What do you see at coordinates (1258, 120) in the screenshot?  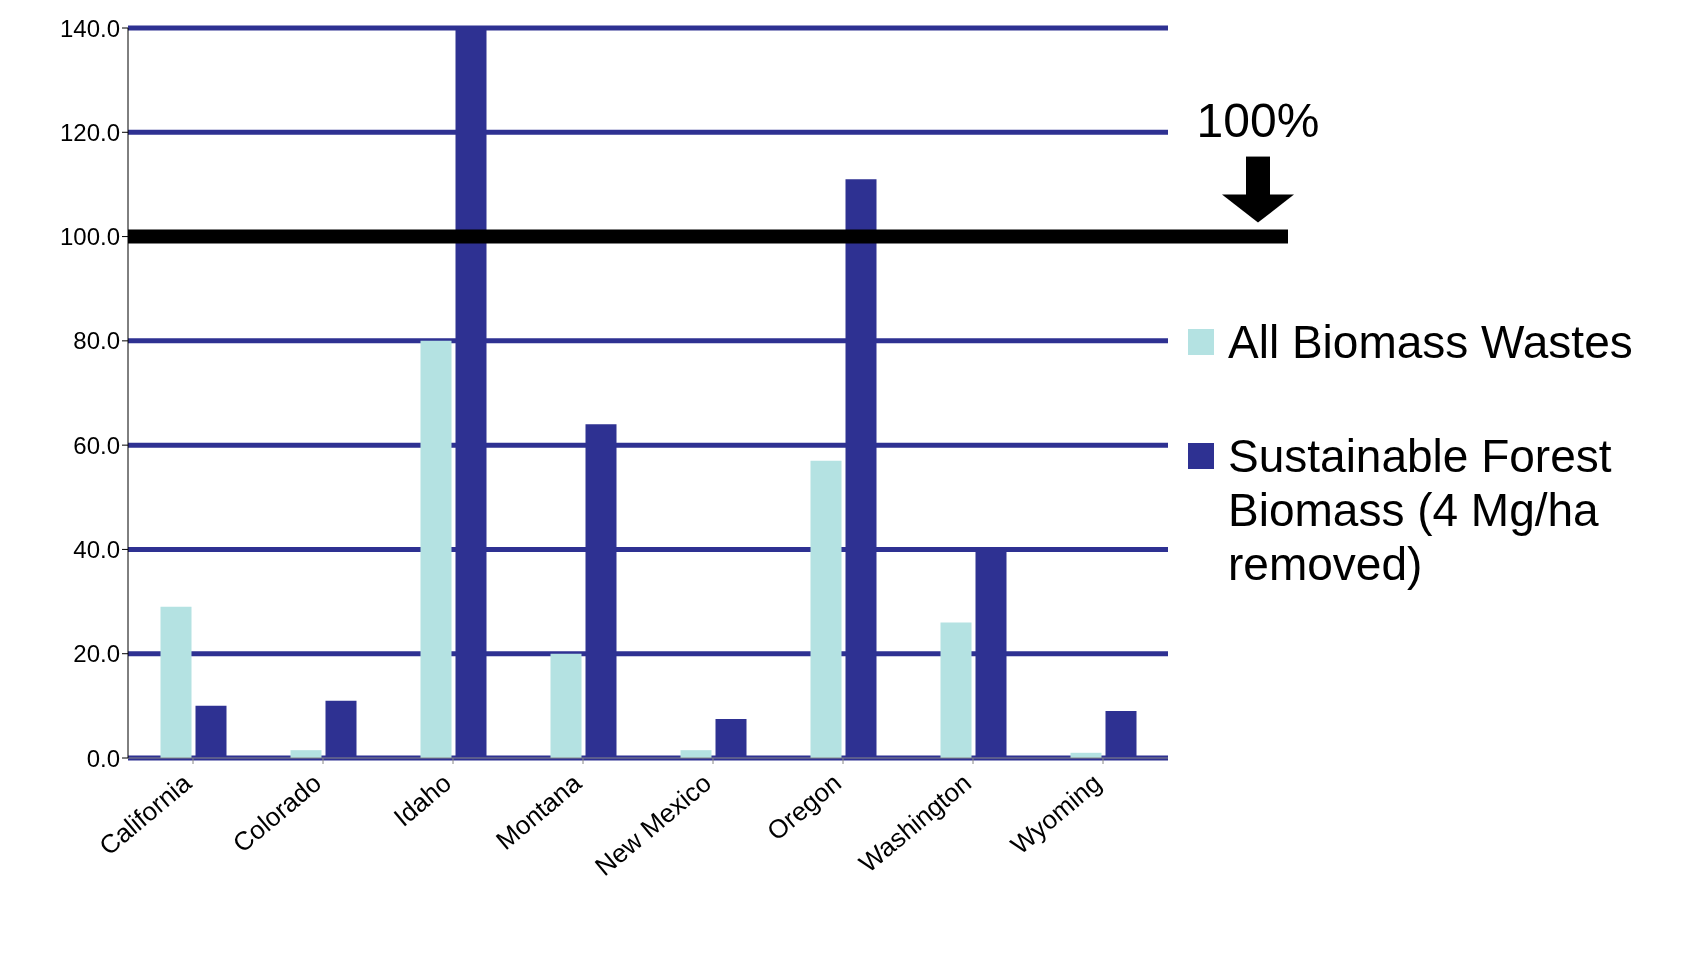 I see `ref-line-label: 100%` at bounding box center [1258, 120].